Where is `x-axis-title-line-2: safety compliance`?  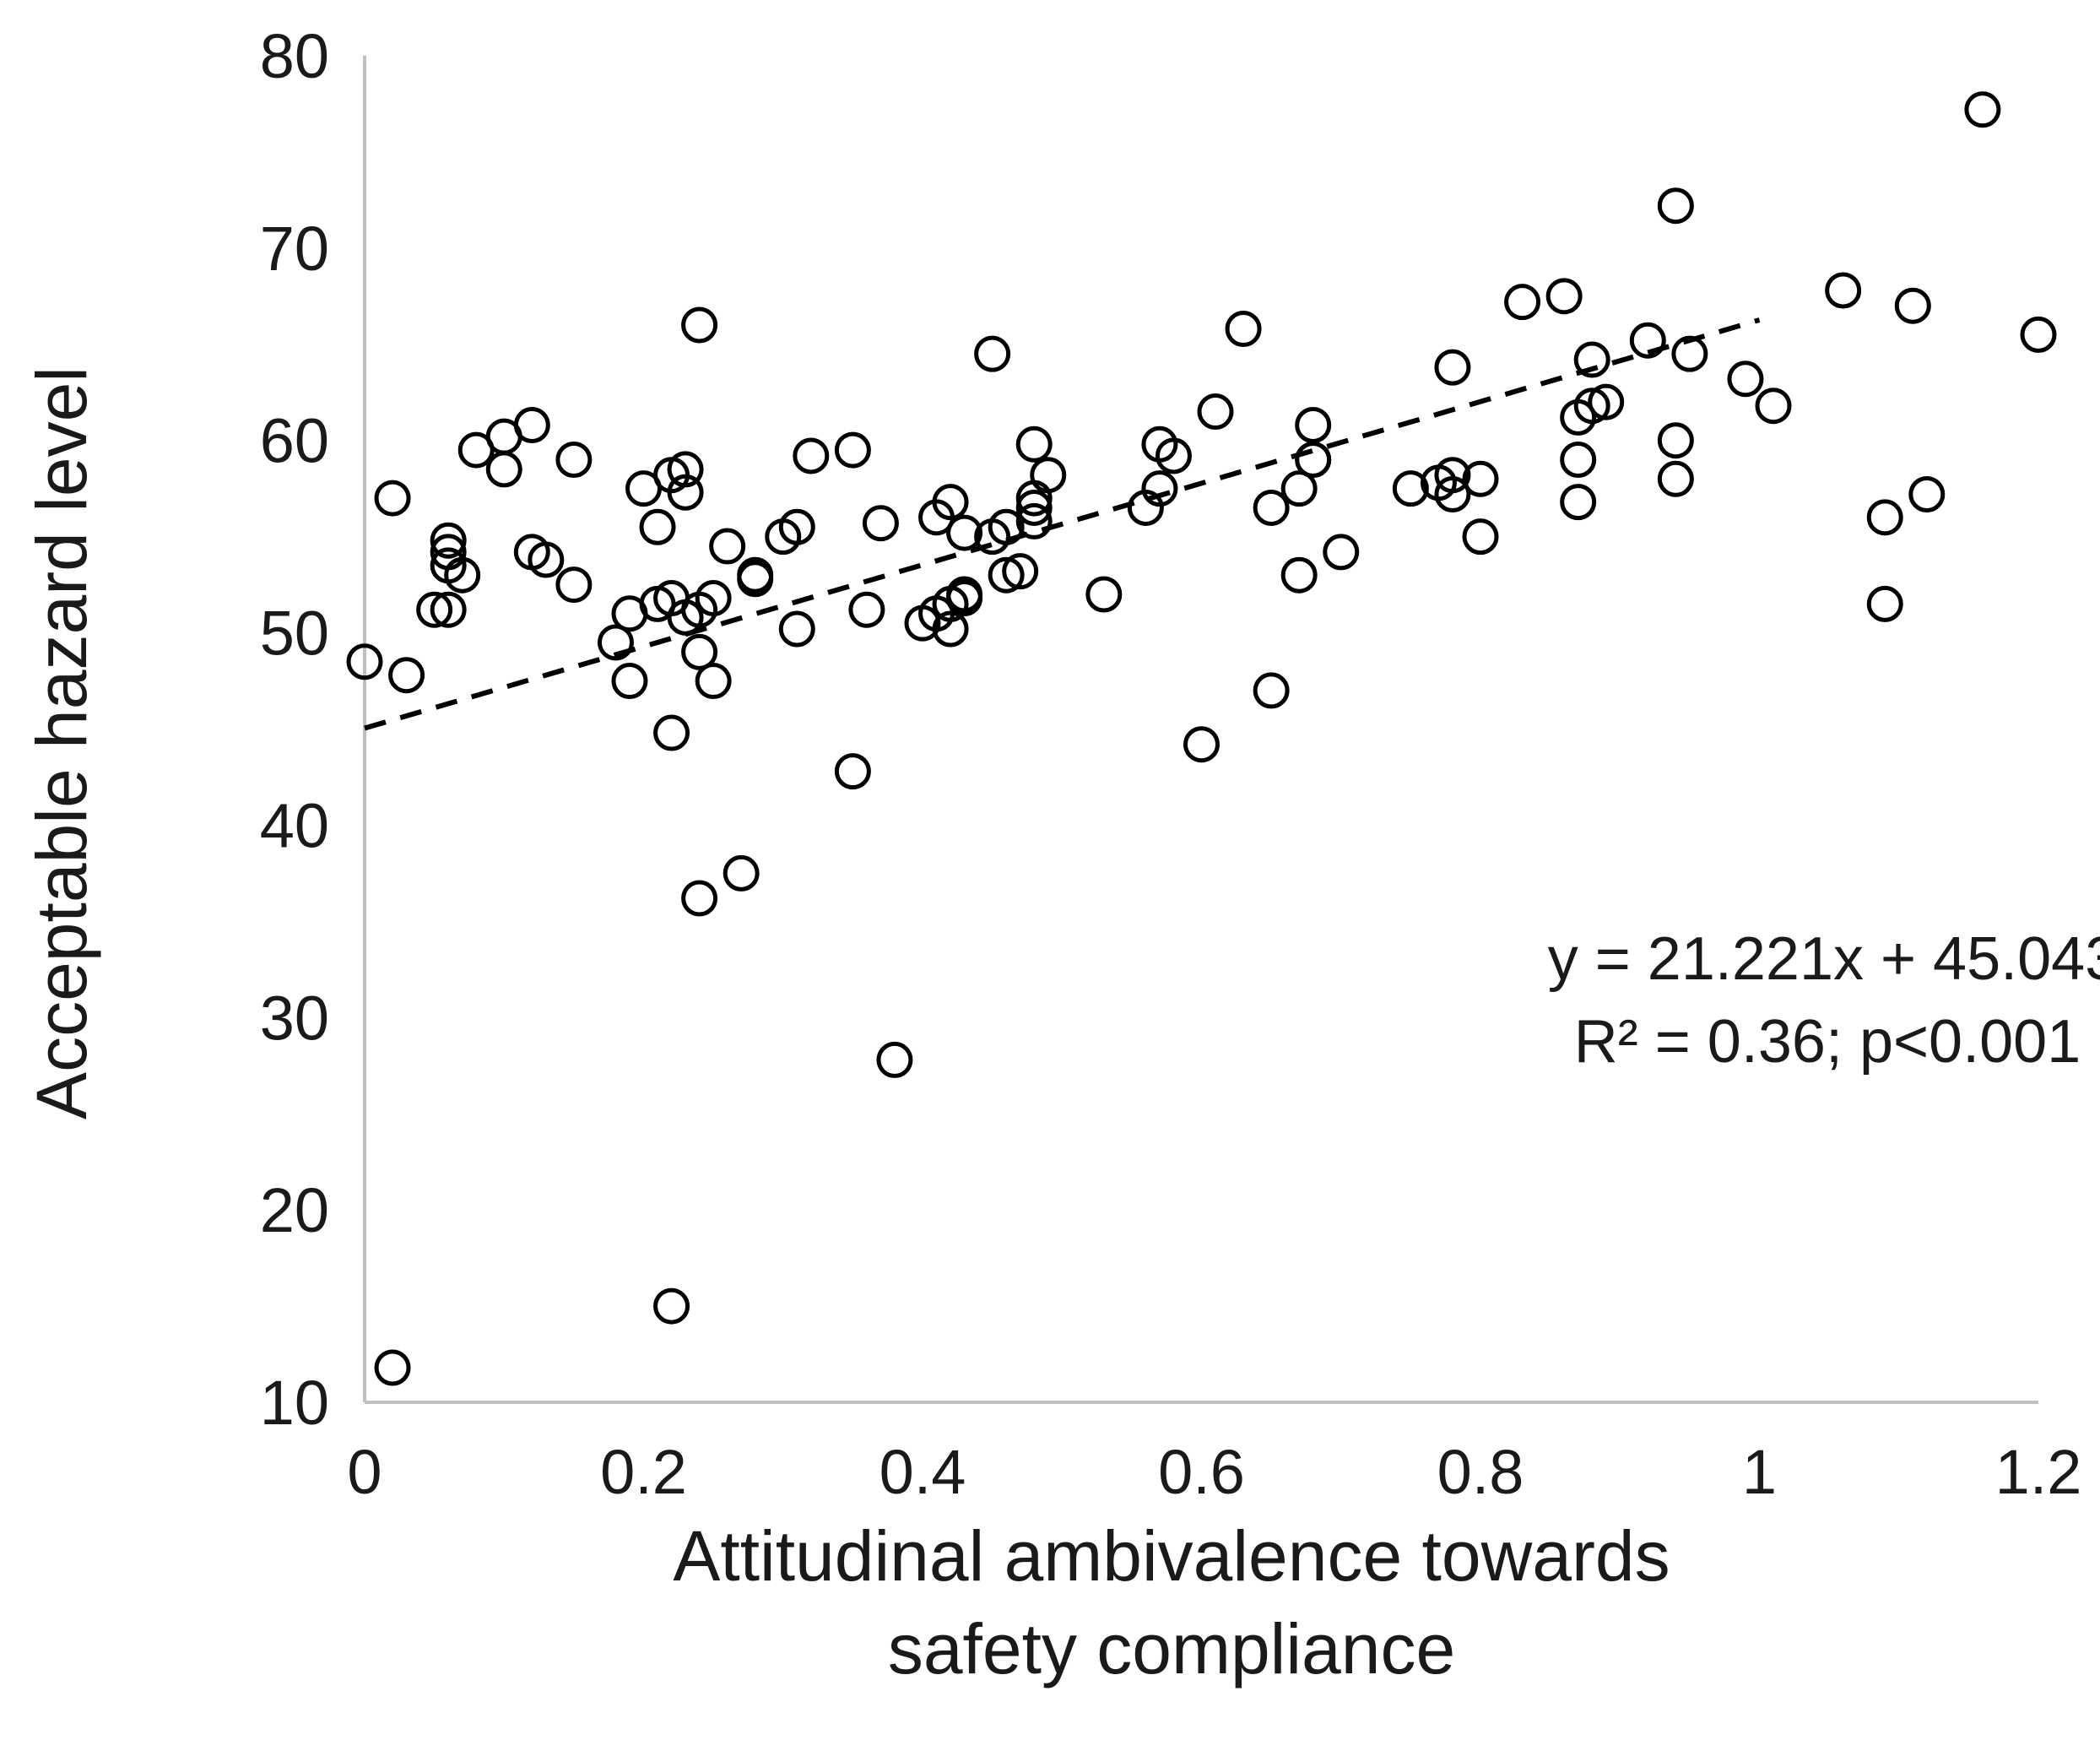
x-axis-title-line-2: safety compliance is located at coordinates (1171, 1649).